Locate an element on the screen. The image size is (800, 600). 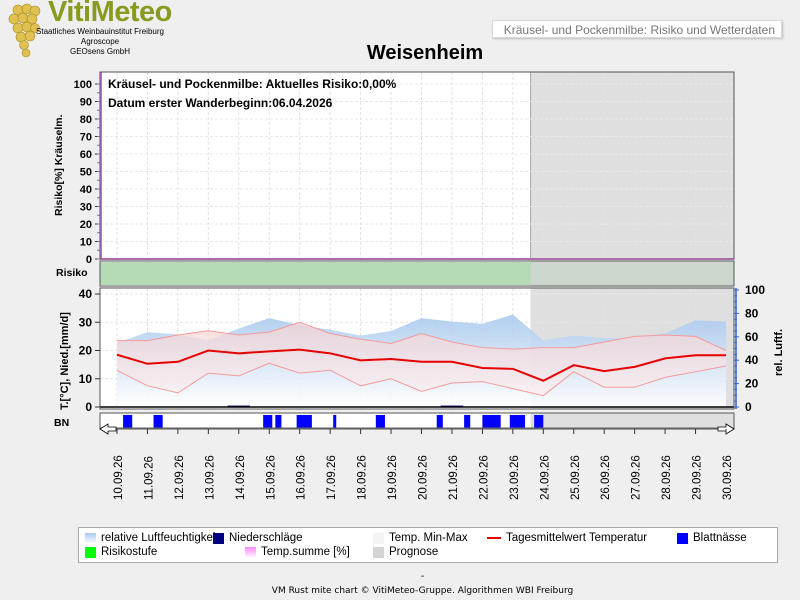
date-tick-label: 27.09.26 is located at coordinates (637, 477).